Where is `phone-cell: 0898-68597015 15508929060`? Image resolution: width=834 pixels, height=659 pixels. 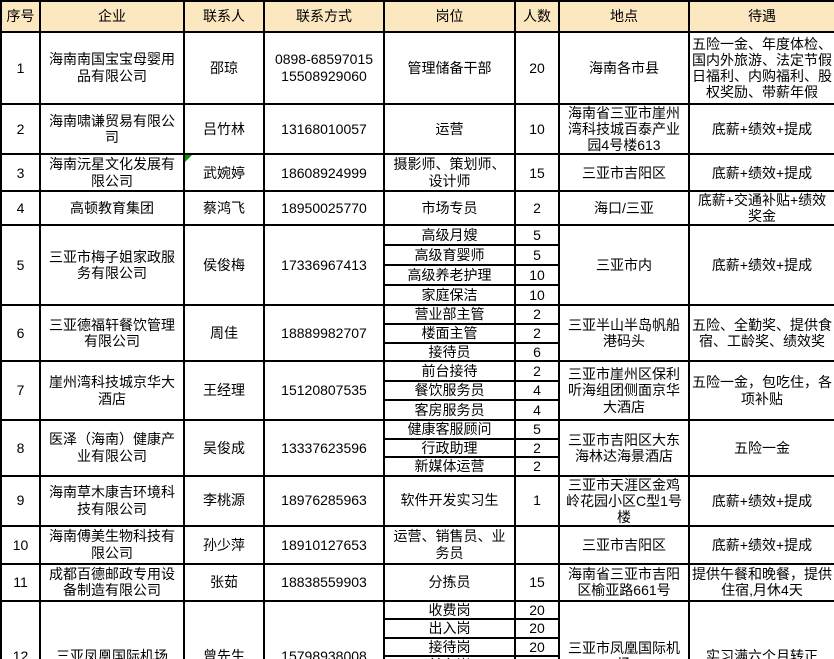 phone-cell: 0898-68597015 15508929060 is located at coordinates (324, 68).